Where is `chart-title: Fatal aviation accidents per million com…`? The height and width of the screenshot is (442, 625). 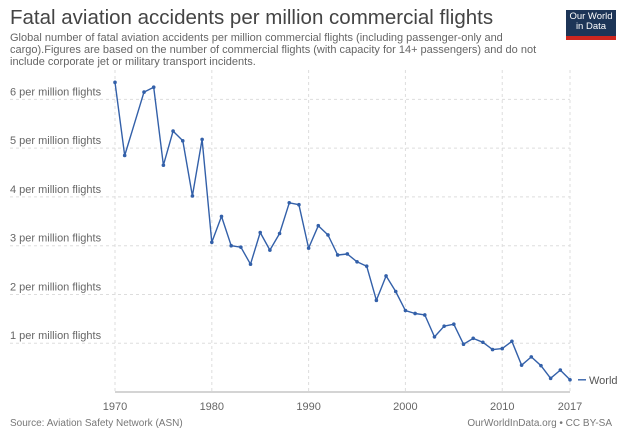 chart-title: Fatal aviation accidents per million com… is located at coordinates (252, 17).